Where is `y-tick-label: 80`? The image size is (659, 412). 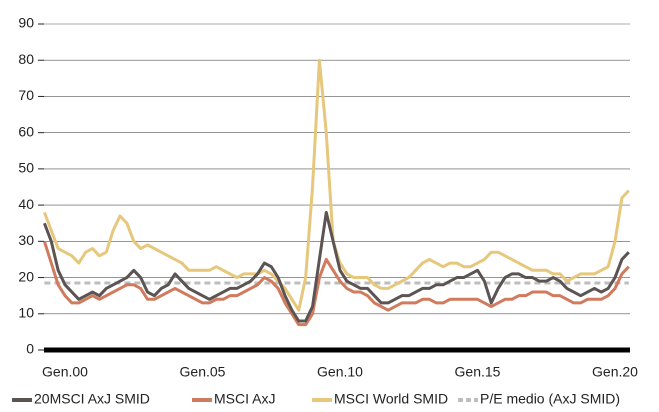 y-tick-label: 80 is located at coordinates (26, 59).